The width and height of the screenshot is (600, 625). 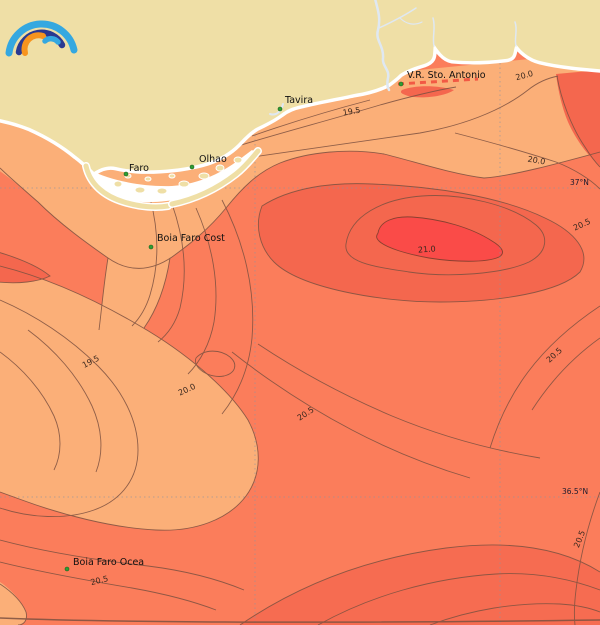 I want to click on place-marker-boia-faro-ocea, so click(x=67, y=569).